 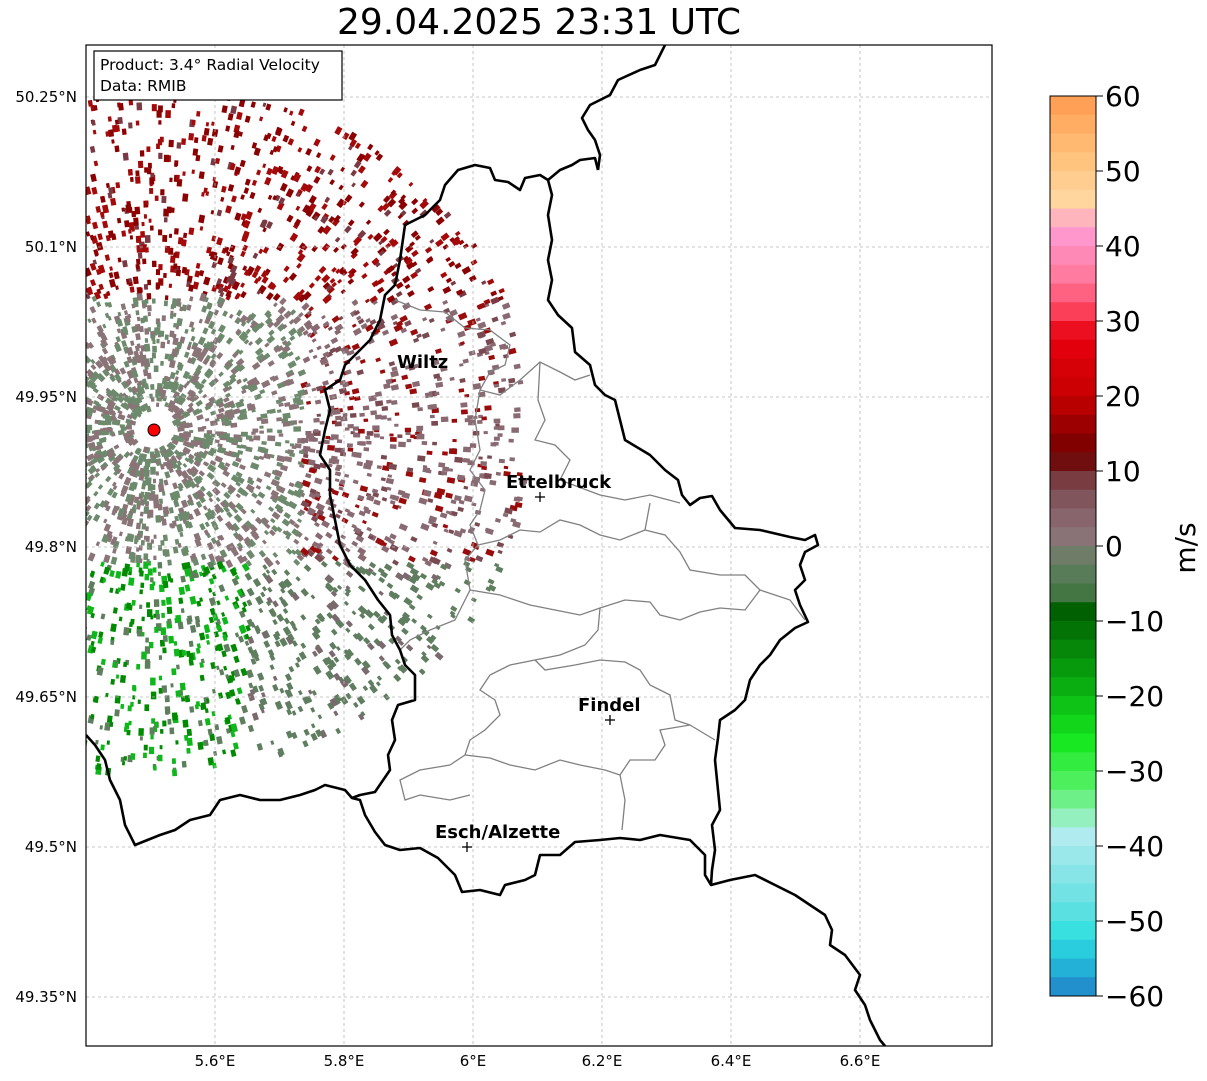 What do you see at coordinates (497, 832) in the screenshot?
I see `city-label-esch-alzette: Esch/Alzette` at bounding box center [497, 832].